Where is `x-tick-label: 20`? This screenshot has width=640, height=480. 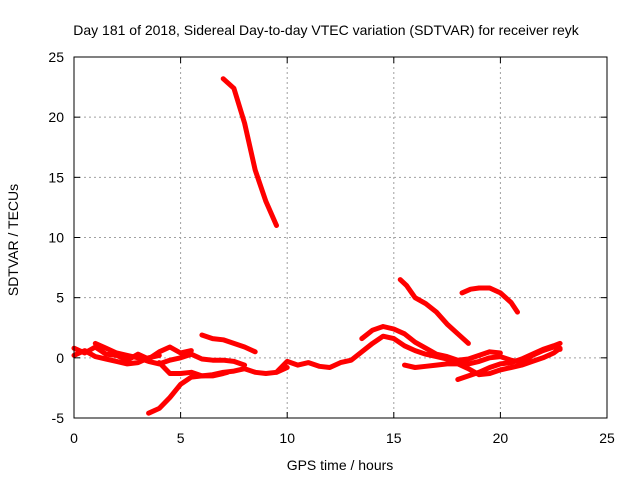
x-tick-label: 20 is located at coordinates (501, 438).